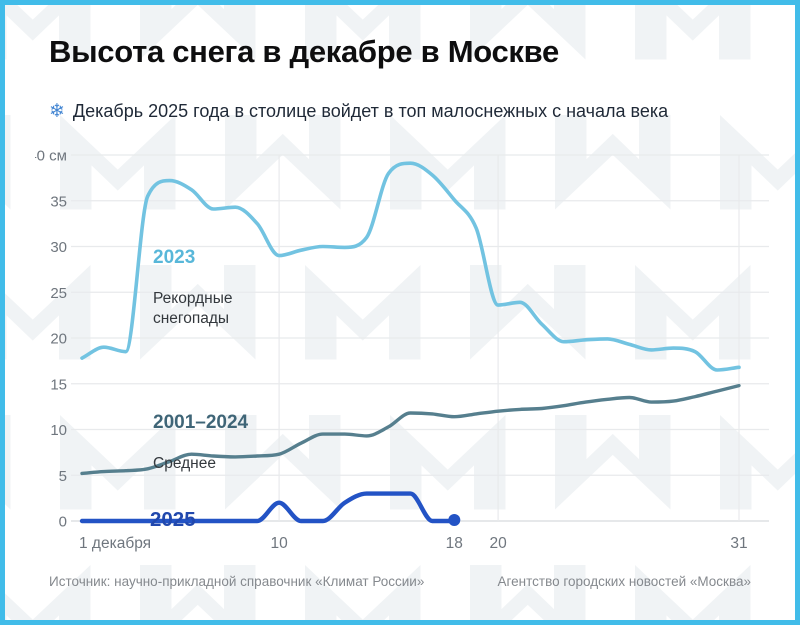  What do you see at coordinates (63, 522) in the screenshot?
I see `y-tick-label: 0` at bounding box center [63, 522].